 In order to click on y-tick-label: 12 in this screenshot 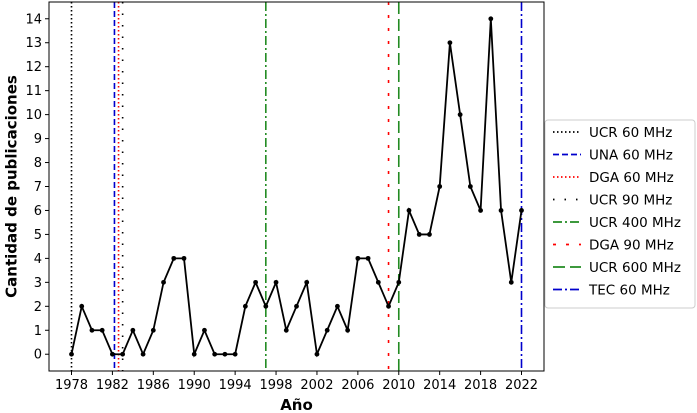, I will do `click(33, 67)`.